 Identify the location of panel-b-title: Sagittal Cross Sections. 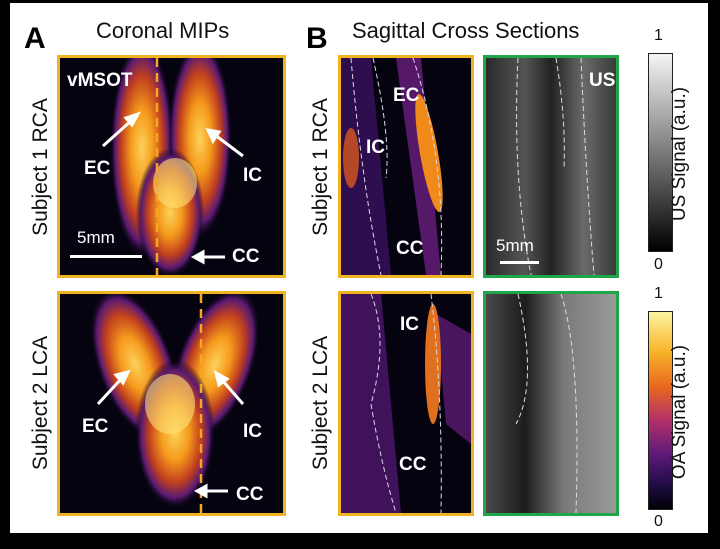
(466, 30).